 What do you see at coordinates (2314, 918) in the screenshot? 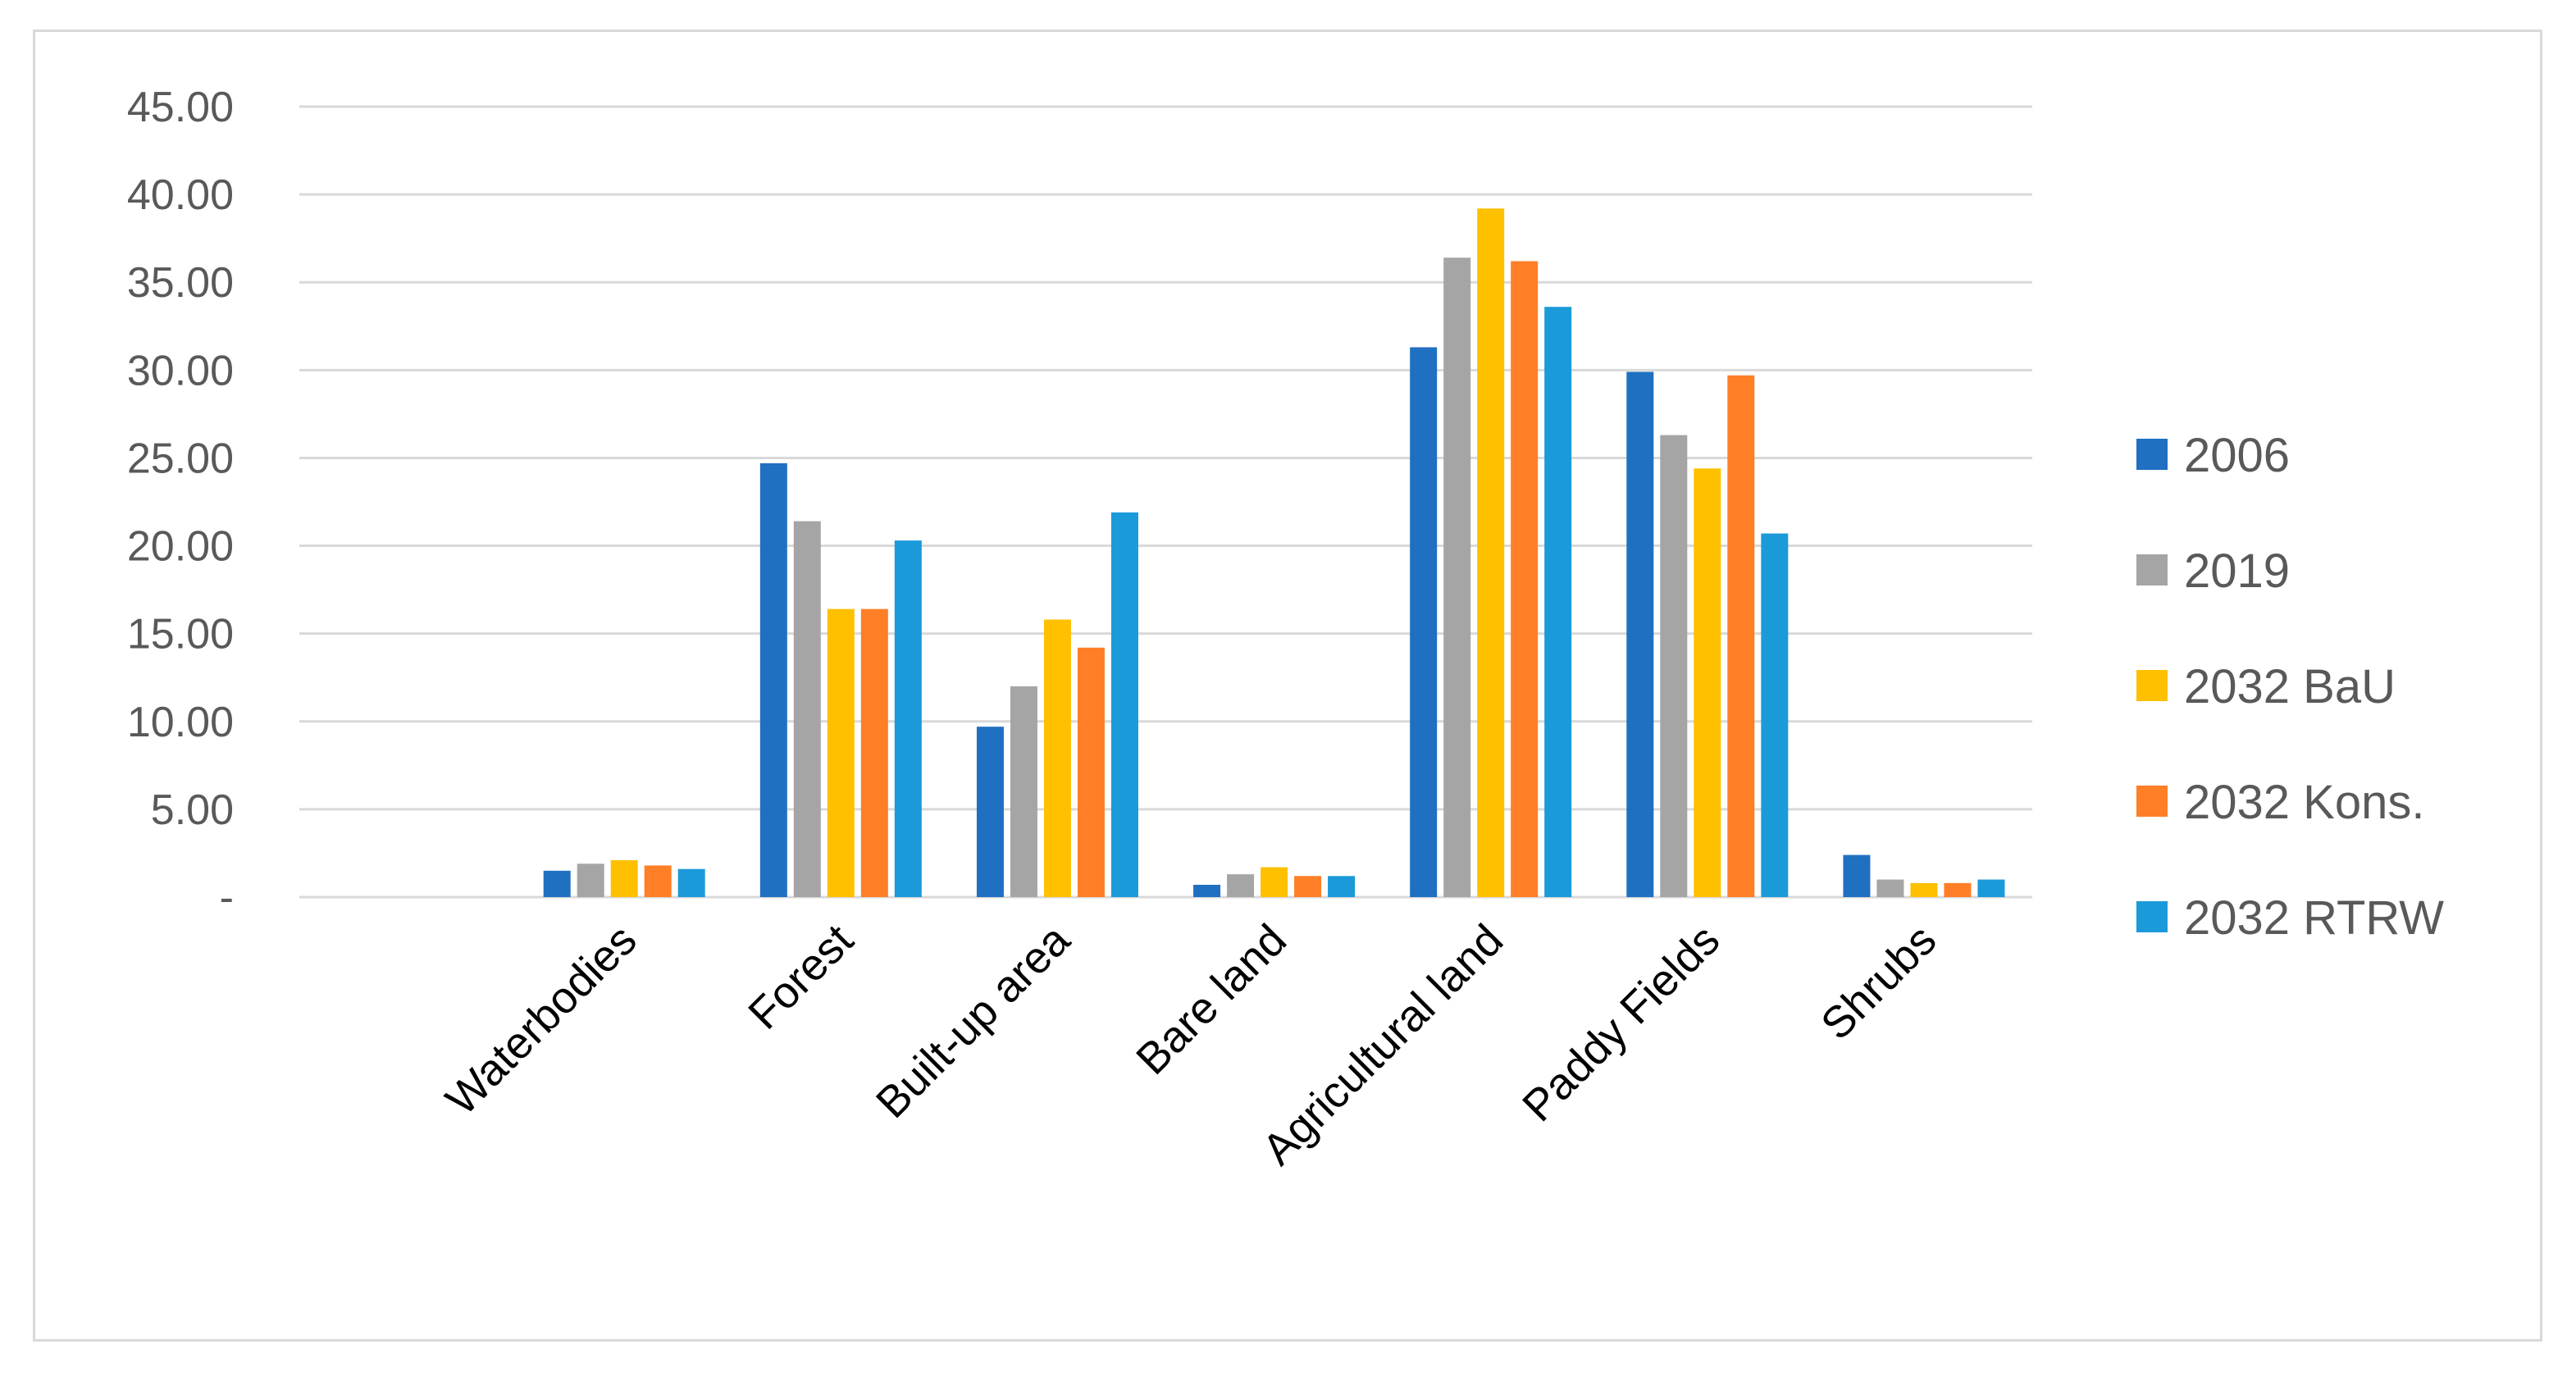
I see `legend-label: 2032 RTRW` at bounding box center [2314, 918].